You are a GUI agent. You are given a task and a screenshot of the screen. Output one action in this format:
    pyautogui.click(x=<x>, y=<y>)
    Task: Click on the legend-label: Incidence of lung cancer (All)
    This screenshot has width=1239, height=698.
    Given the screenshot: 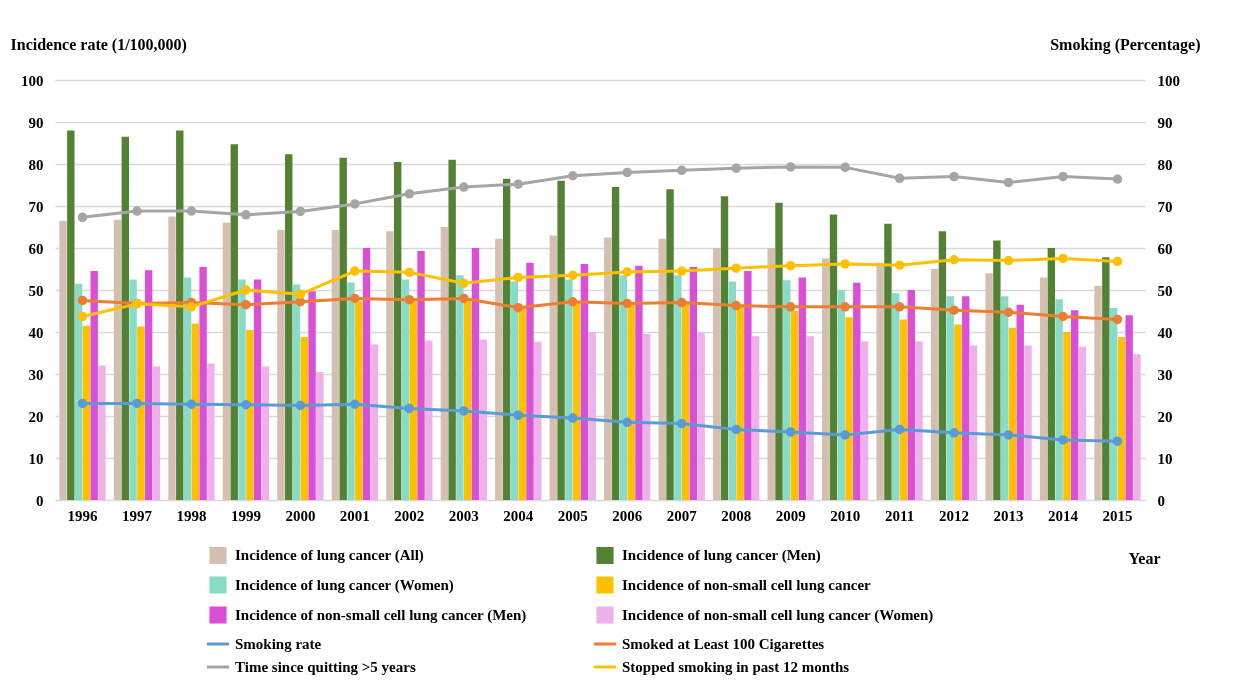 What is the action you would take?
    pyautogui.click(x=329, y=556)
    